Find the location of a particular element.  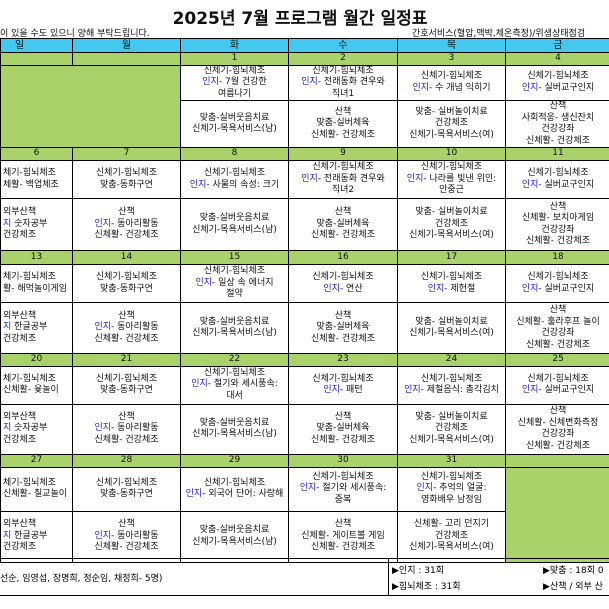

activity-line: 신체활- 칠교놀이 is located at coordinates (37, 495).